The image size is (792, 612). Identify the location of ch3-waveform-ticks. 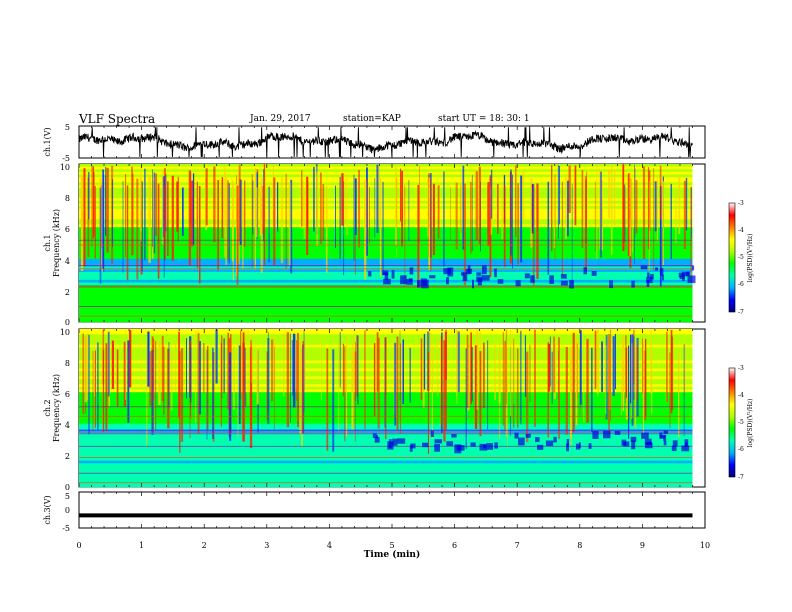
(392, 510).